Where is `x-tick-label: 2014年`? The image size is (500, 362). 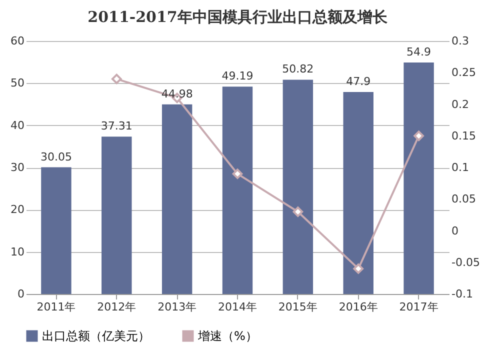 x-tick-label: 2014年 is located at coordinates (237, 307).